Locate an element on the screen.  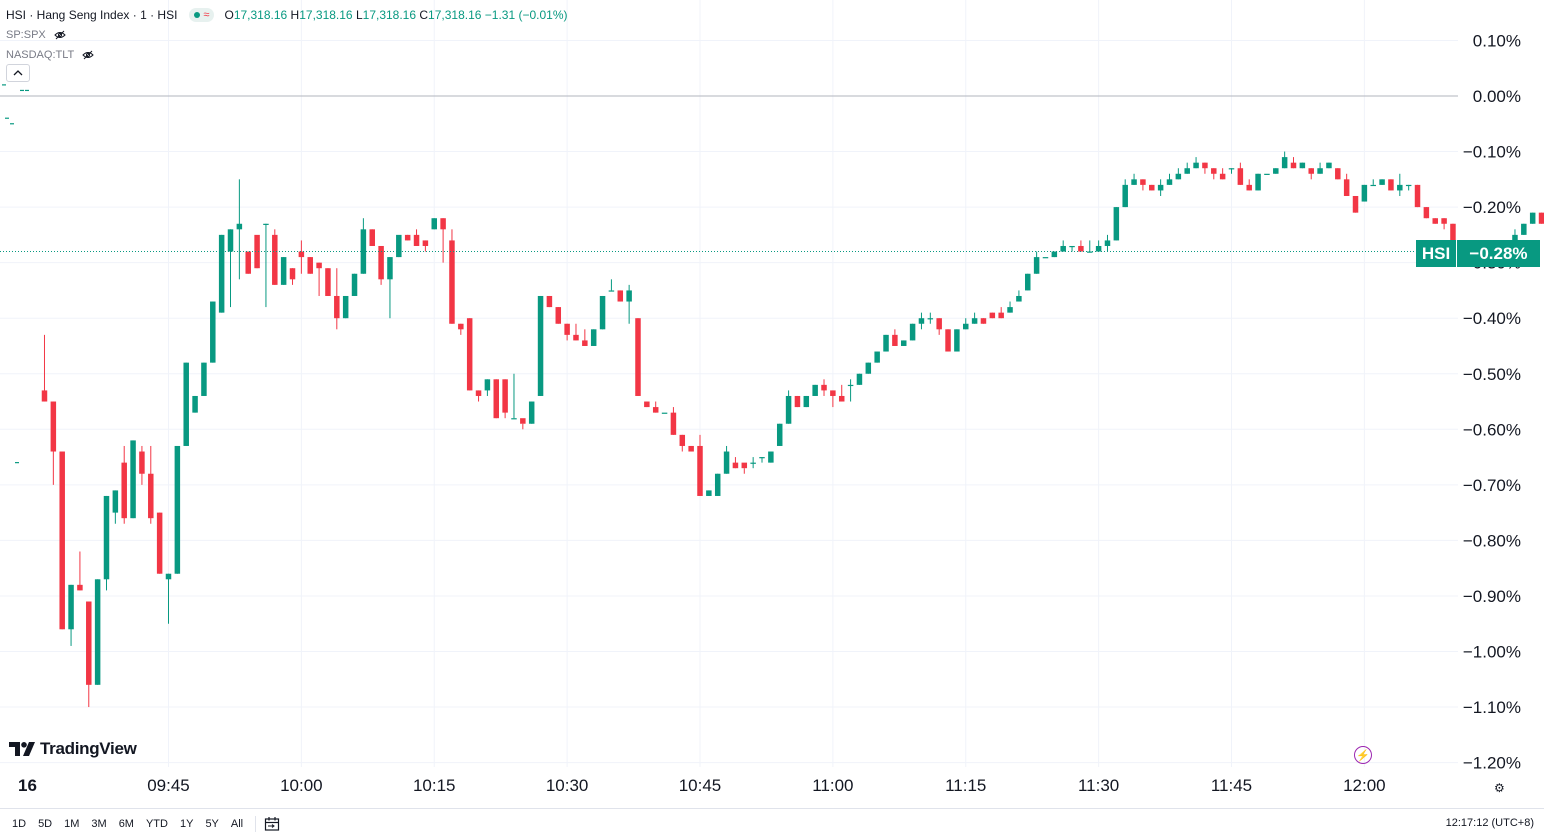
timeframe-6m-button: 6M is located at coordinates (126, 823).